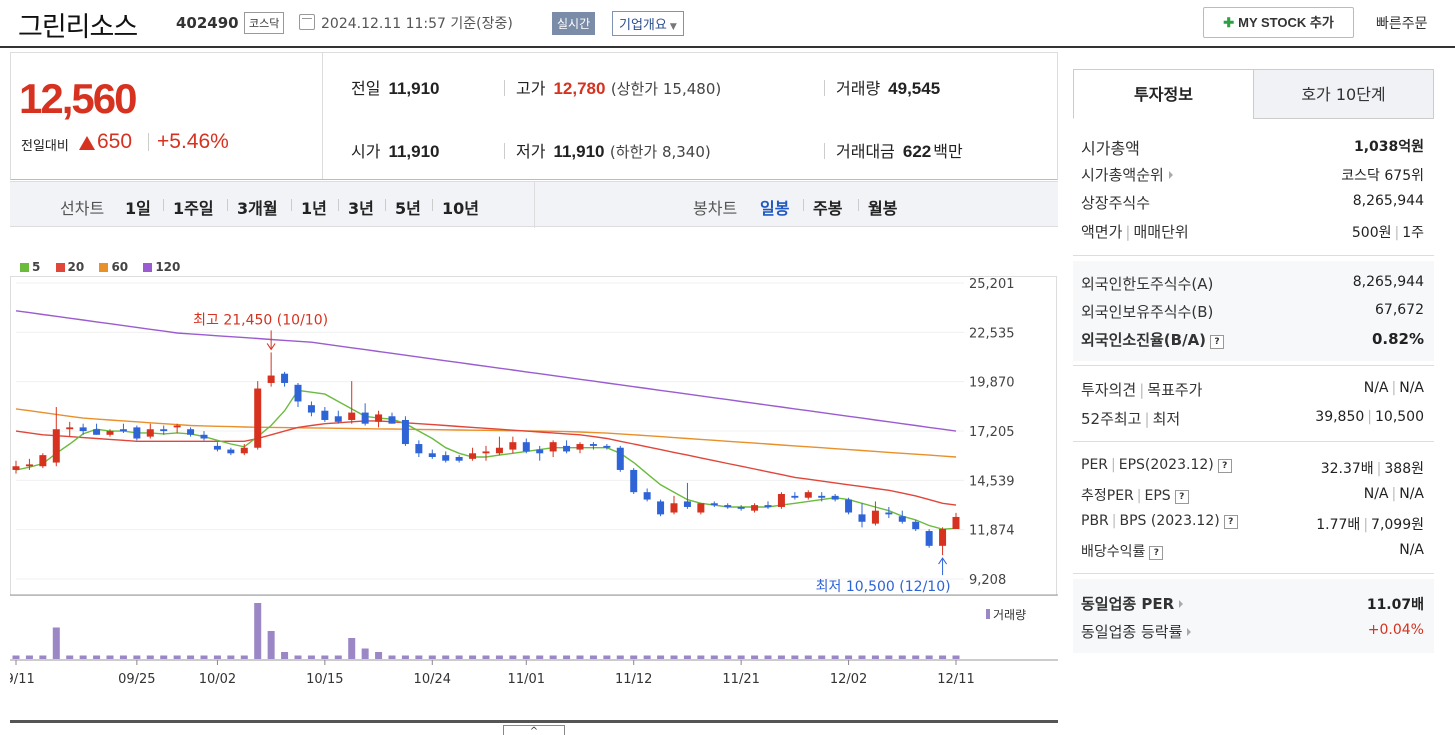  Describe the element at coordinates (1253, 602) in the screenshot. I see `info-row: 동일업종 PER 11.07배` at that location.